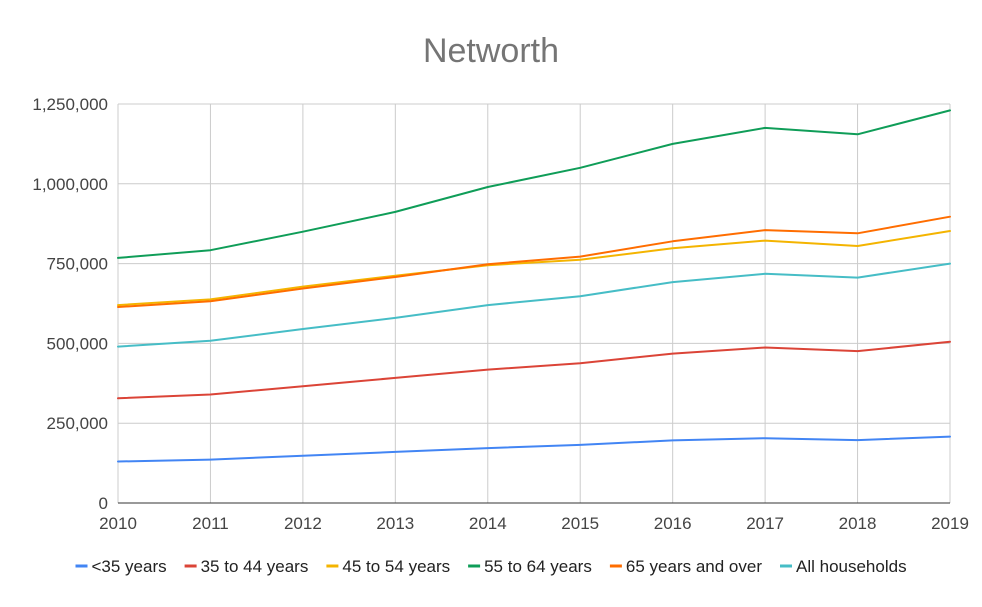  I want to click on legend-item: <35 years, so click(121, 566).